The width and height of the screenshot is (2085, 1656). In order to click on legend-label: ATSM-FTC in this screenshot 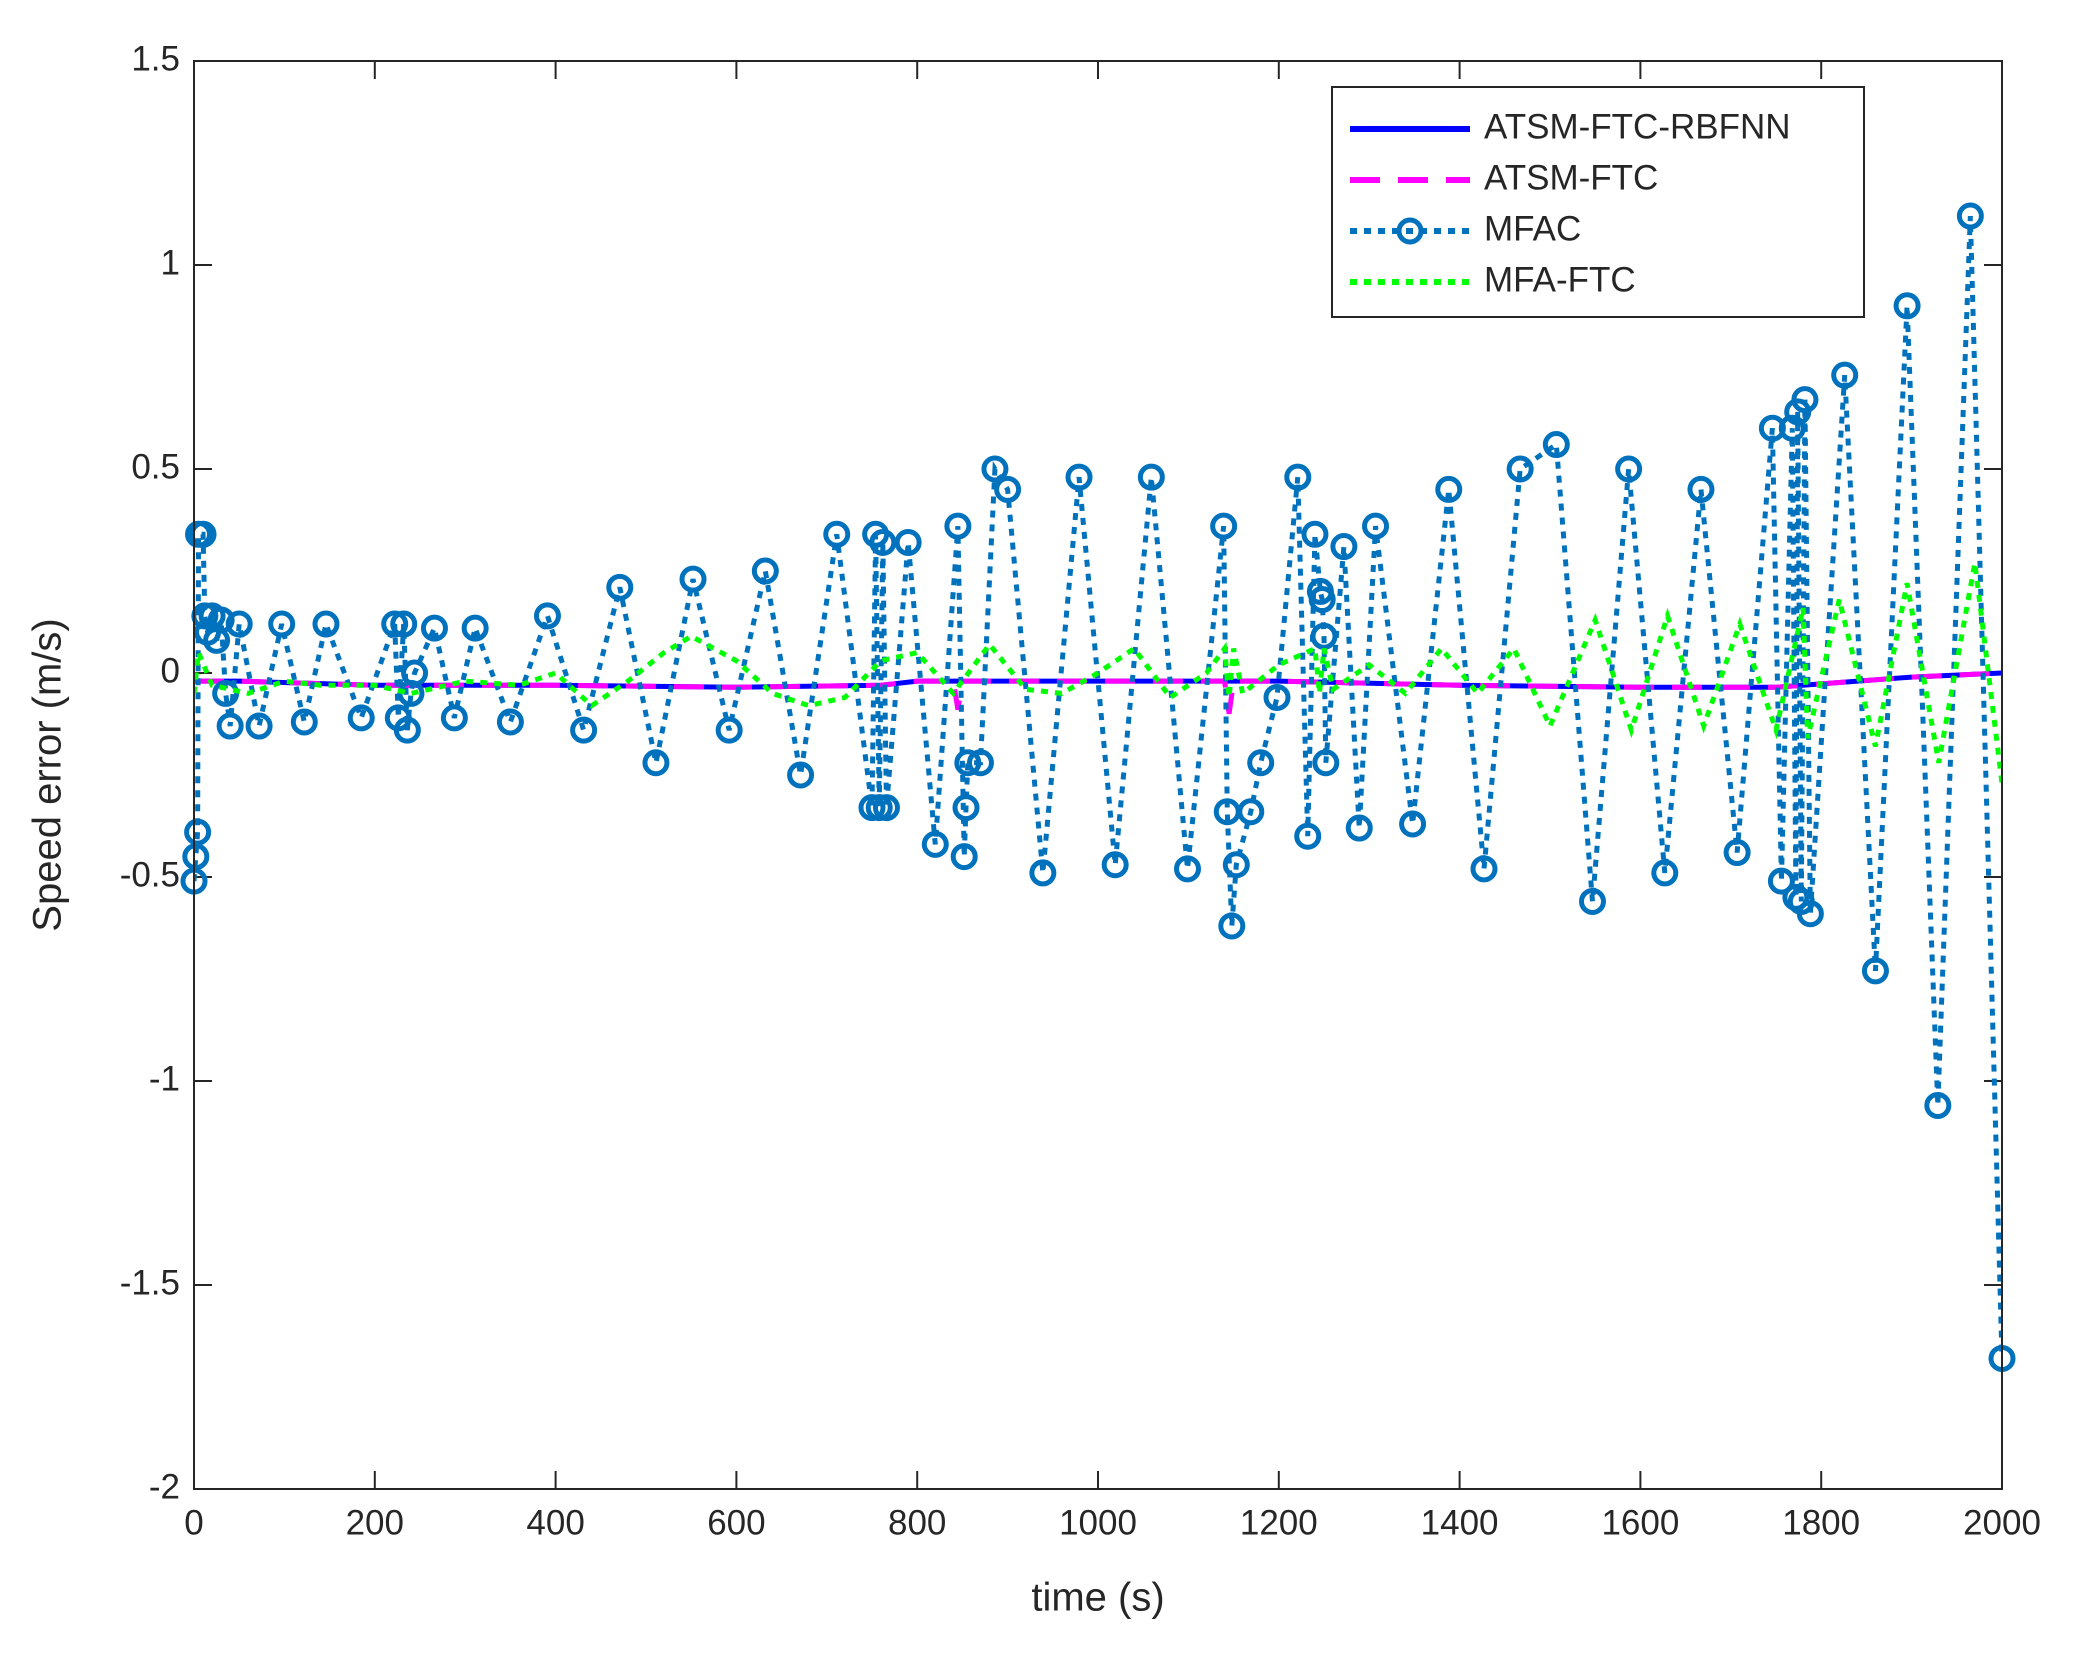, I will do `click(1571, 177)`.